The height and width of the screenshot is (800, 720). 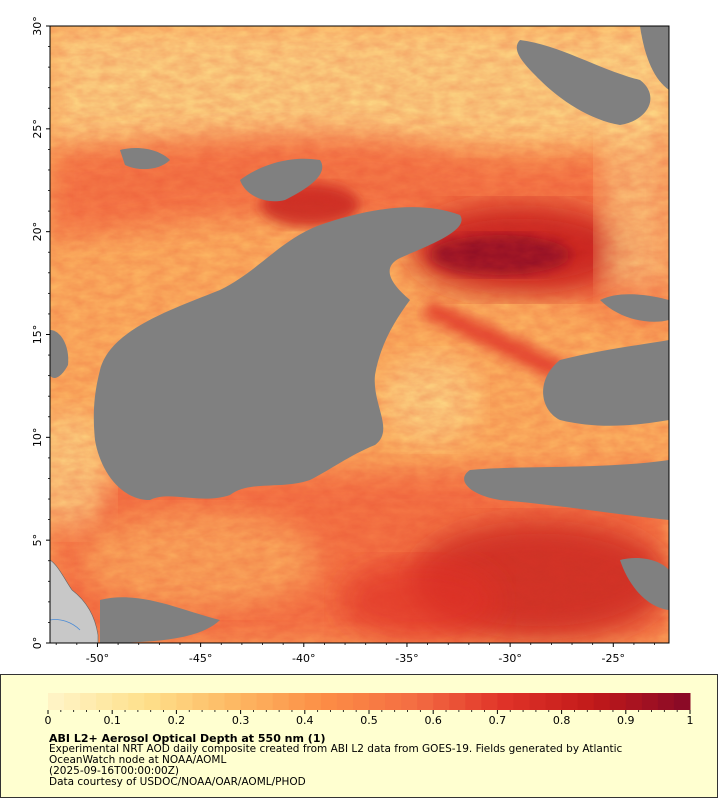 I want to click on lat-tick-label: 15°, so click(x=37, y=335).